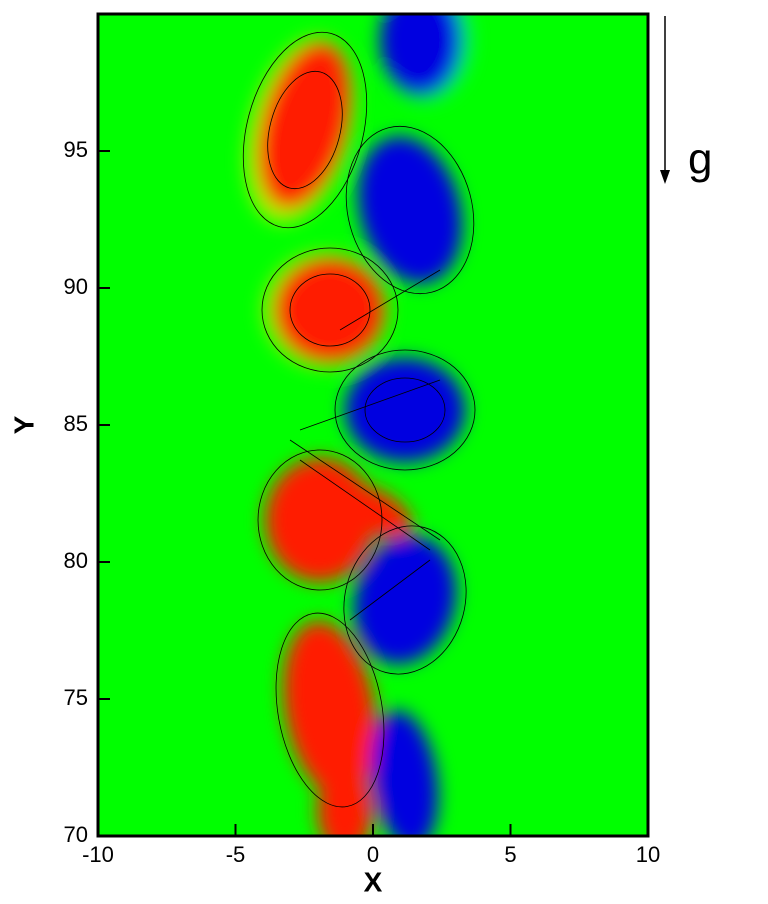 The width and height of the screenshot is (768, 904). What do you see at coordinates (76, 697) in the screenshot?
I see `y-tick-label: 75` at bounding box center [76, 697].